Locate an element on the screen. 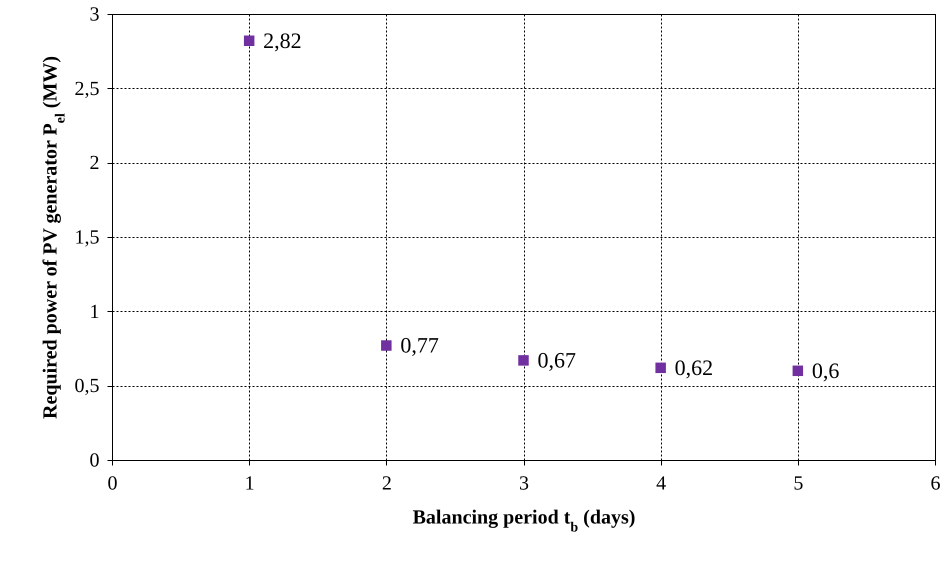  x-tick-label: 2 is located at coordinates (387, 483).